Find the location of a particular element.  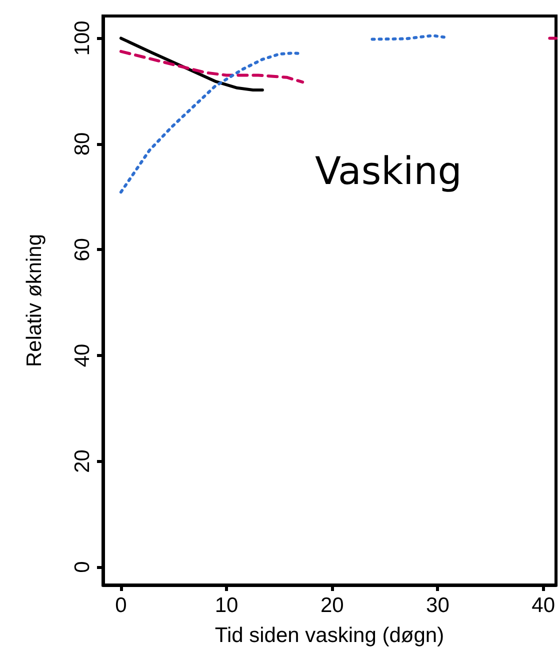

x-axis-title: Tid siden vasking (døgn) is located at coordinates (329, 635).